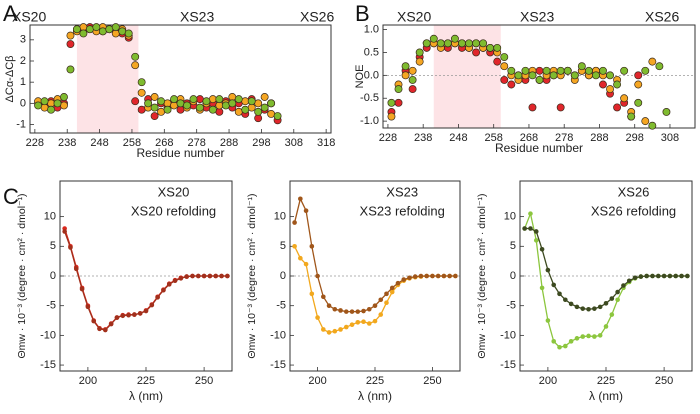  I want to click on data-line, so click(146, 279).